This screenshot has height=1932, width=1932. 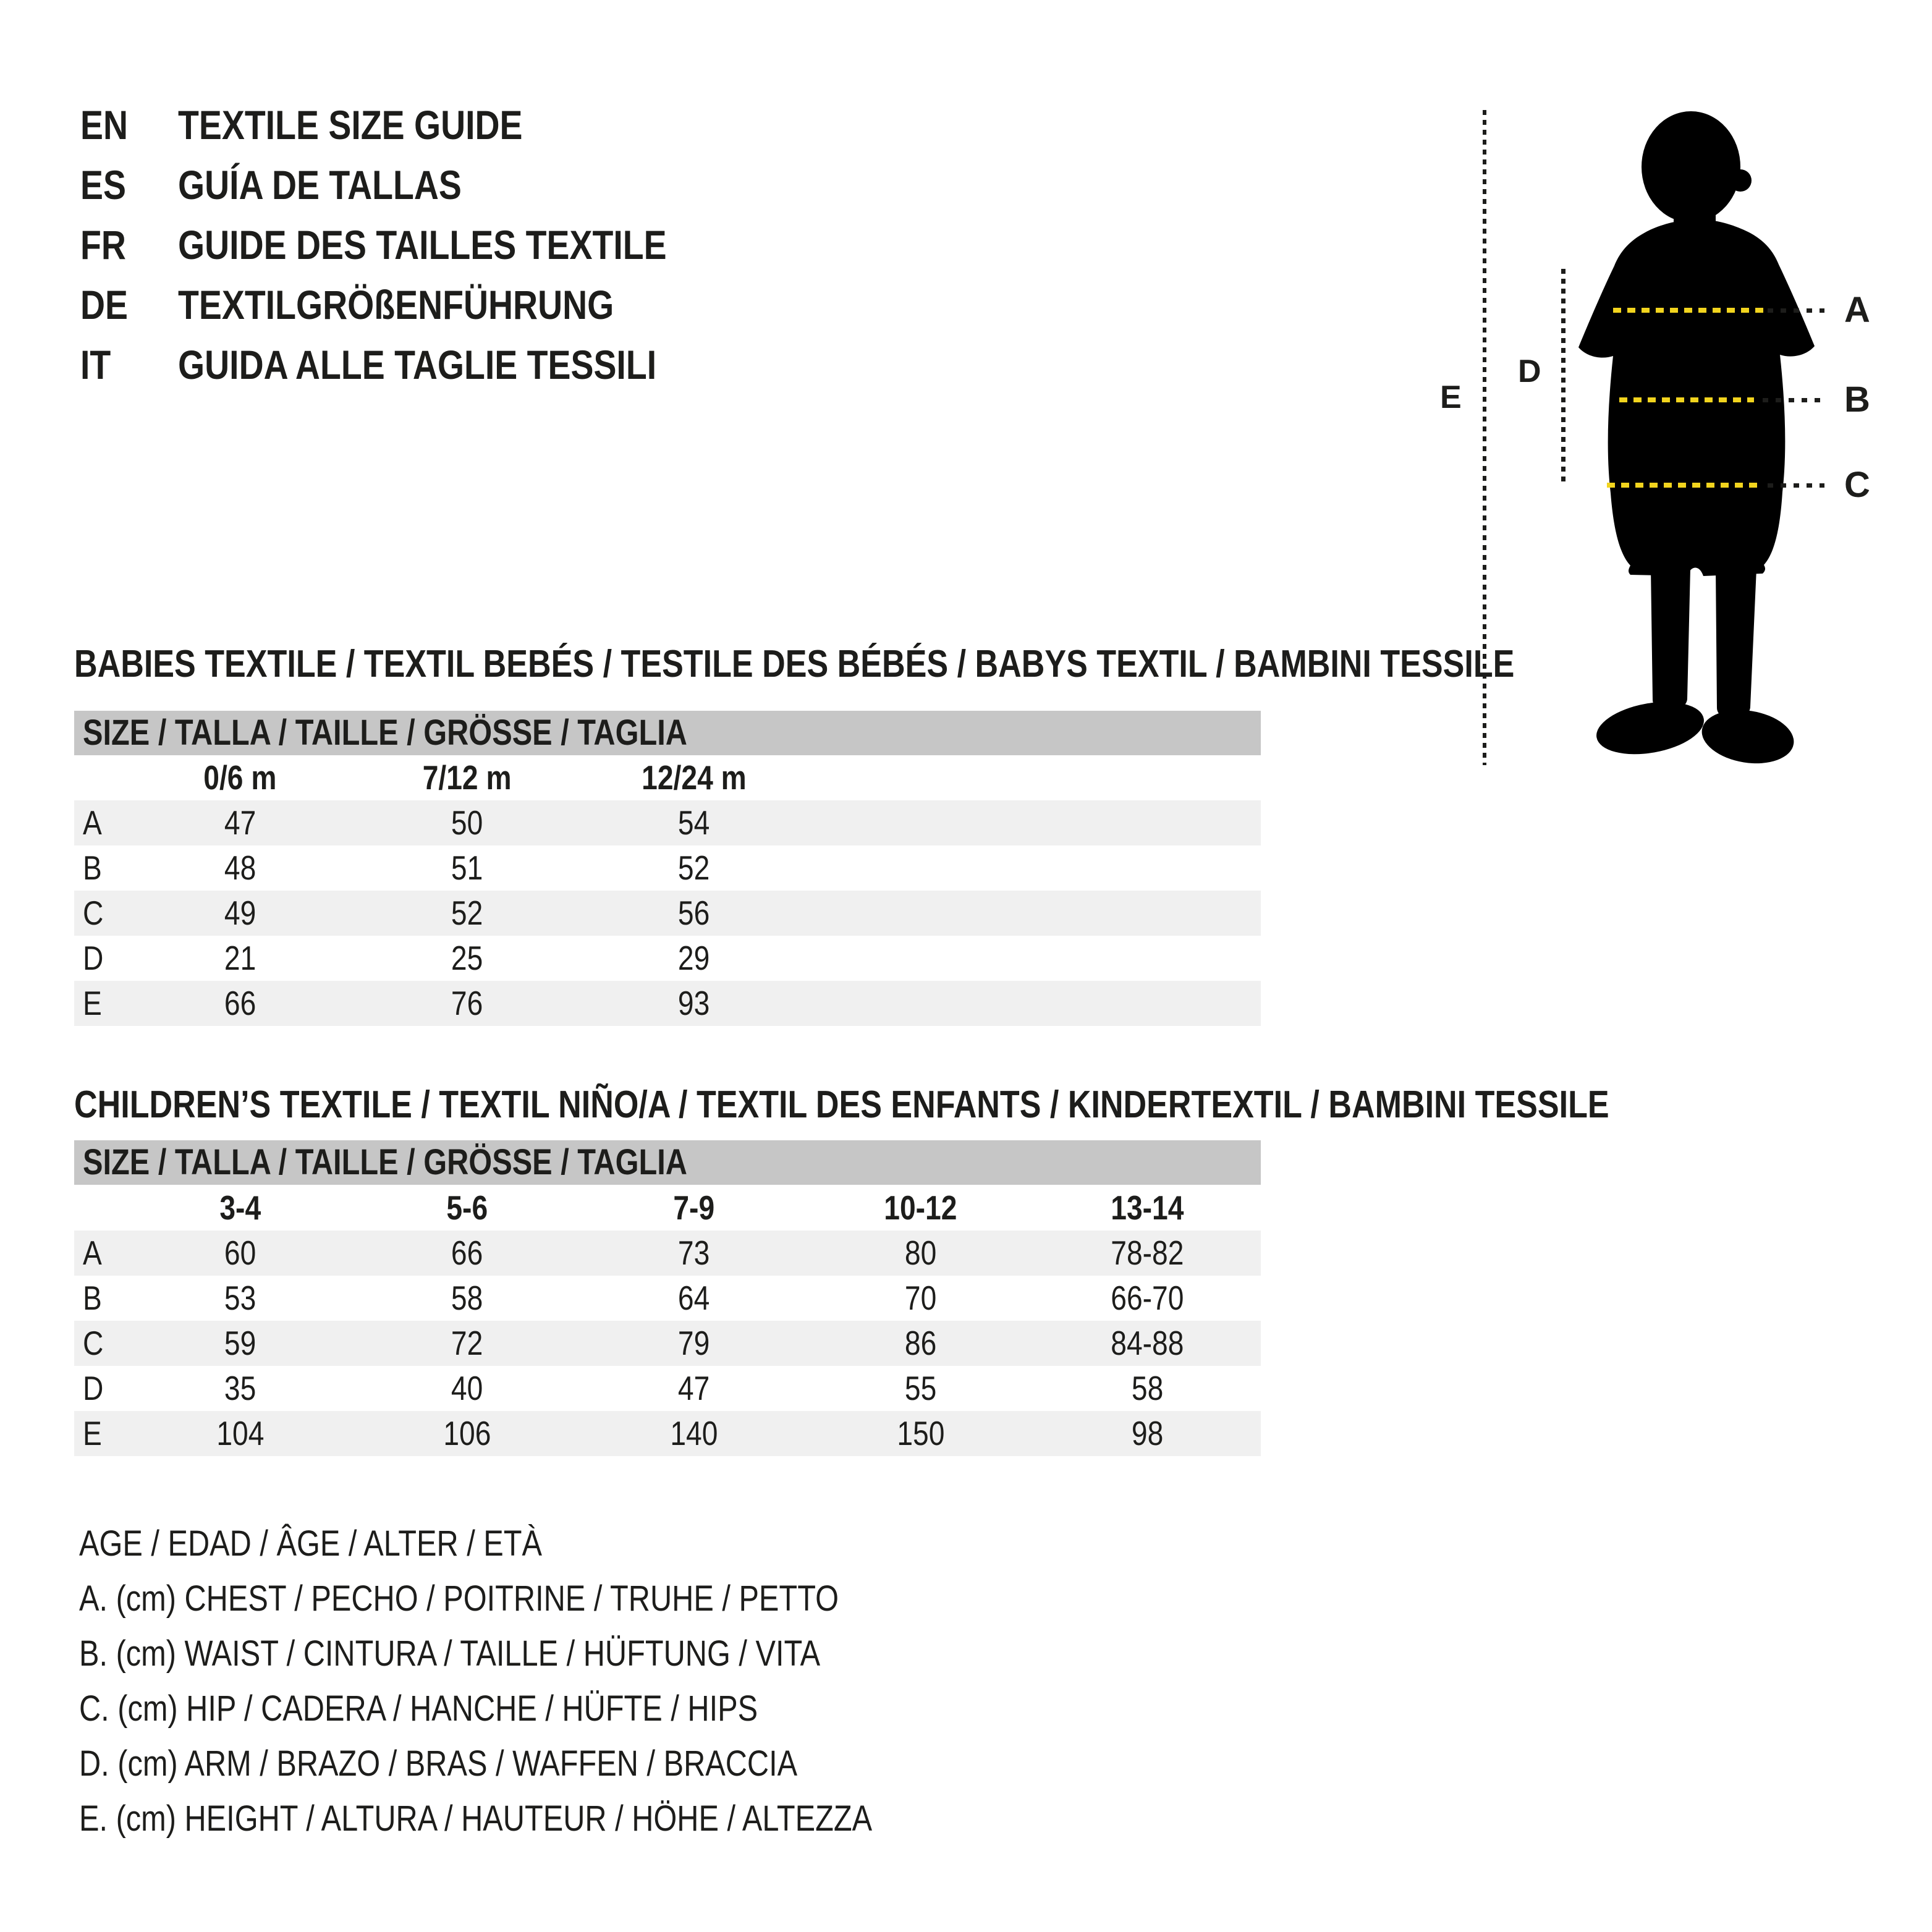 I want to click on legend-age: AGE / EDAD / ÂGE / ALTER / ETÀ, so click(x=311, y=1543).